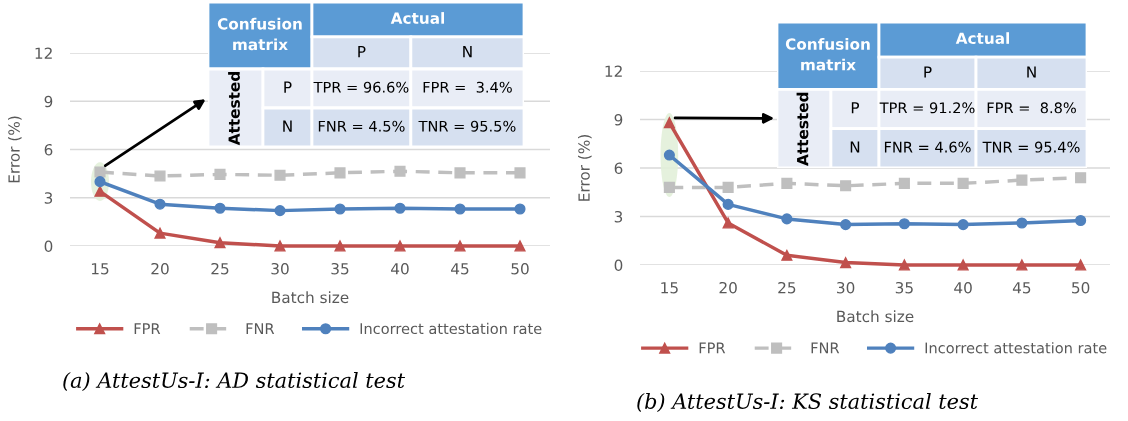  Describe the element at coordinates (234, 381) in the screenshot. I see `text: (a) AttestUs-I: AD statistical test` at that location.